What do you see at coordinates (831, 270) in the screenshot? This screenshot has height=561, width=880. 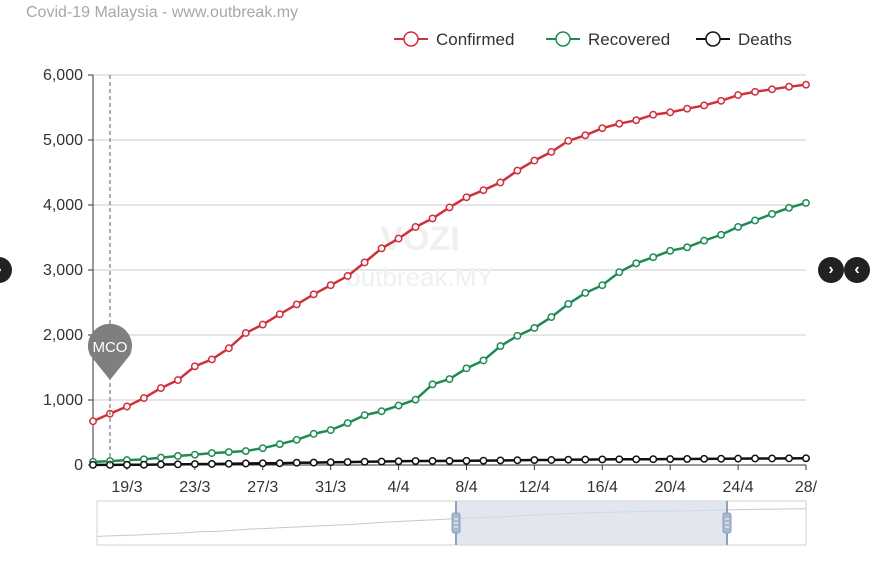 I see `nav-next-button: ›` at bounding box center [831, 270].